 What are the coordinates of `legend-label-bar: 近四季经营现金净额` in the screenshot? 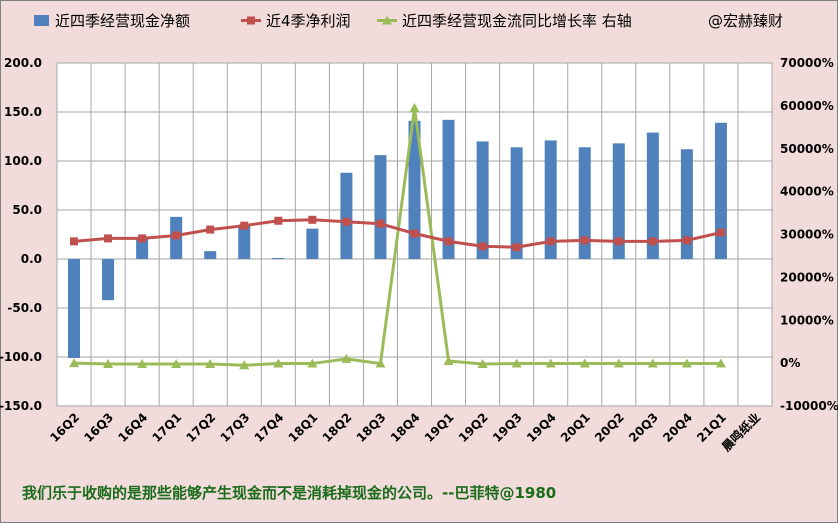 It's located at (122, 21).